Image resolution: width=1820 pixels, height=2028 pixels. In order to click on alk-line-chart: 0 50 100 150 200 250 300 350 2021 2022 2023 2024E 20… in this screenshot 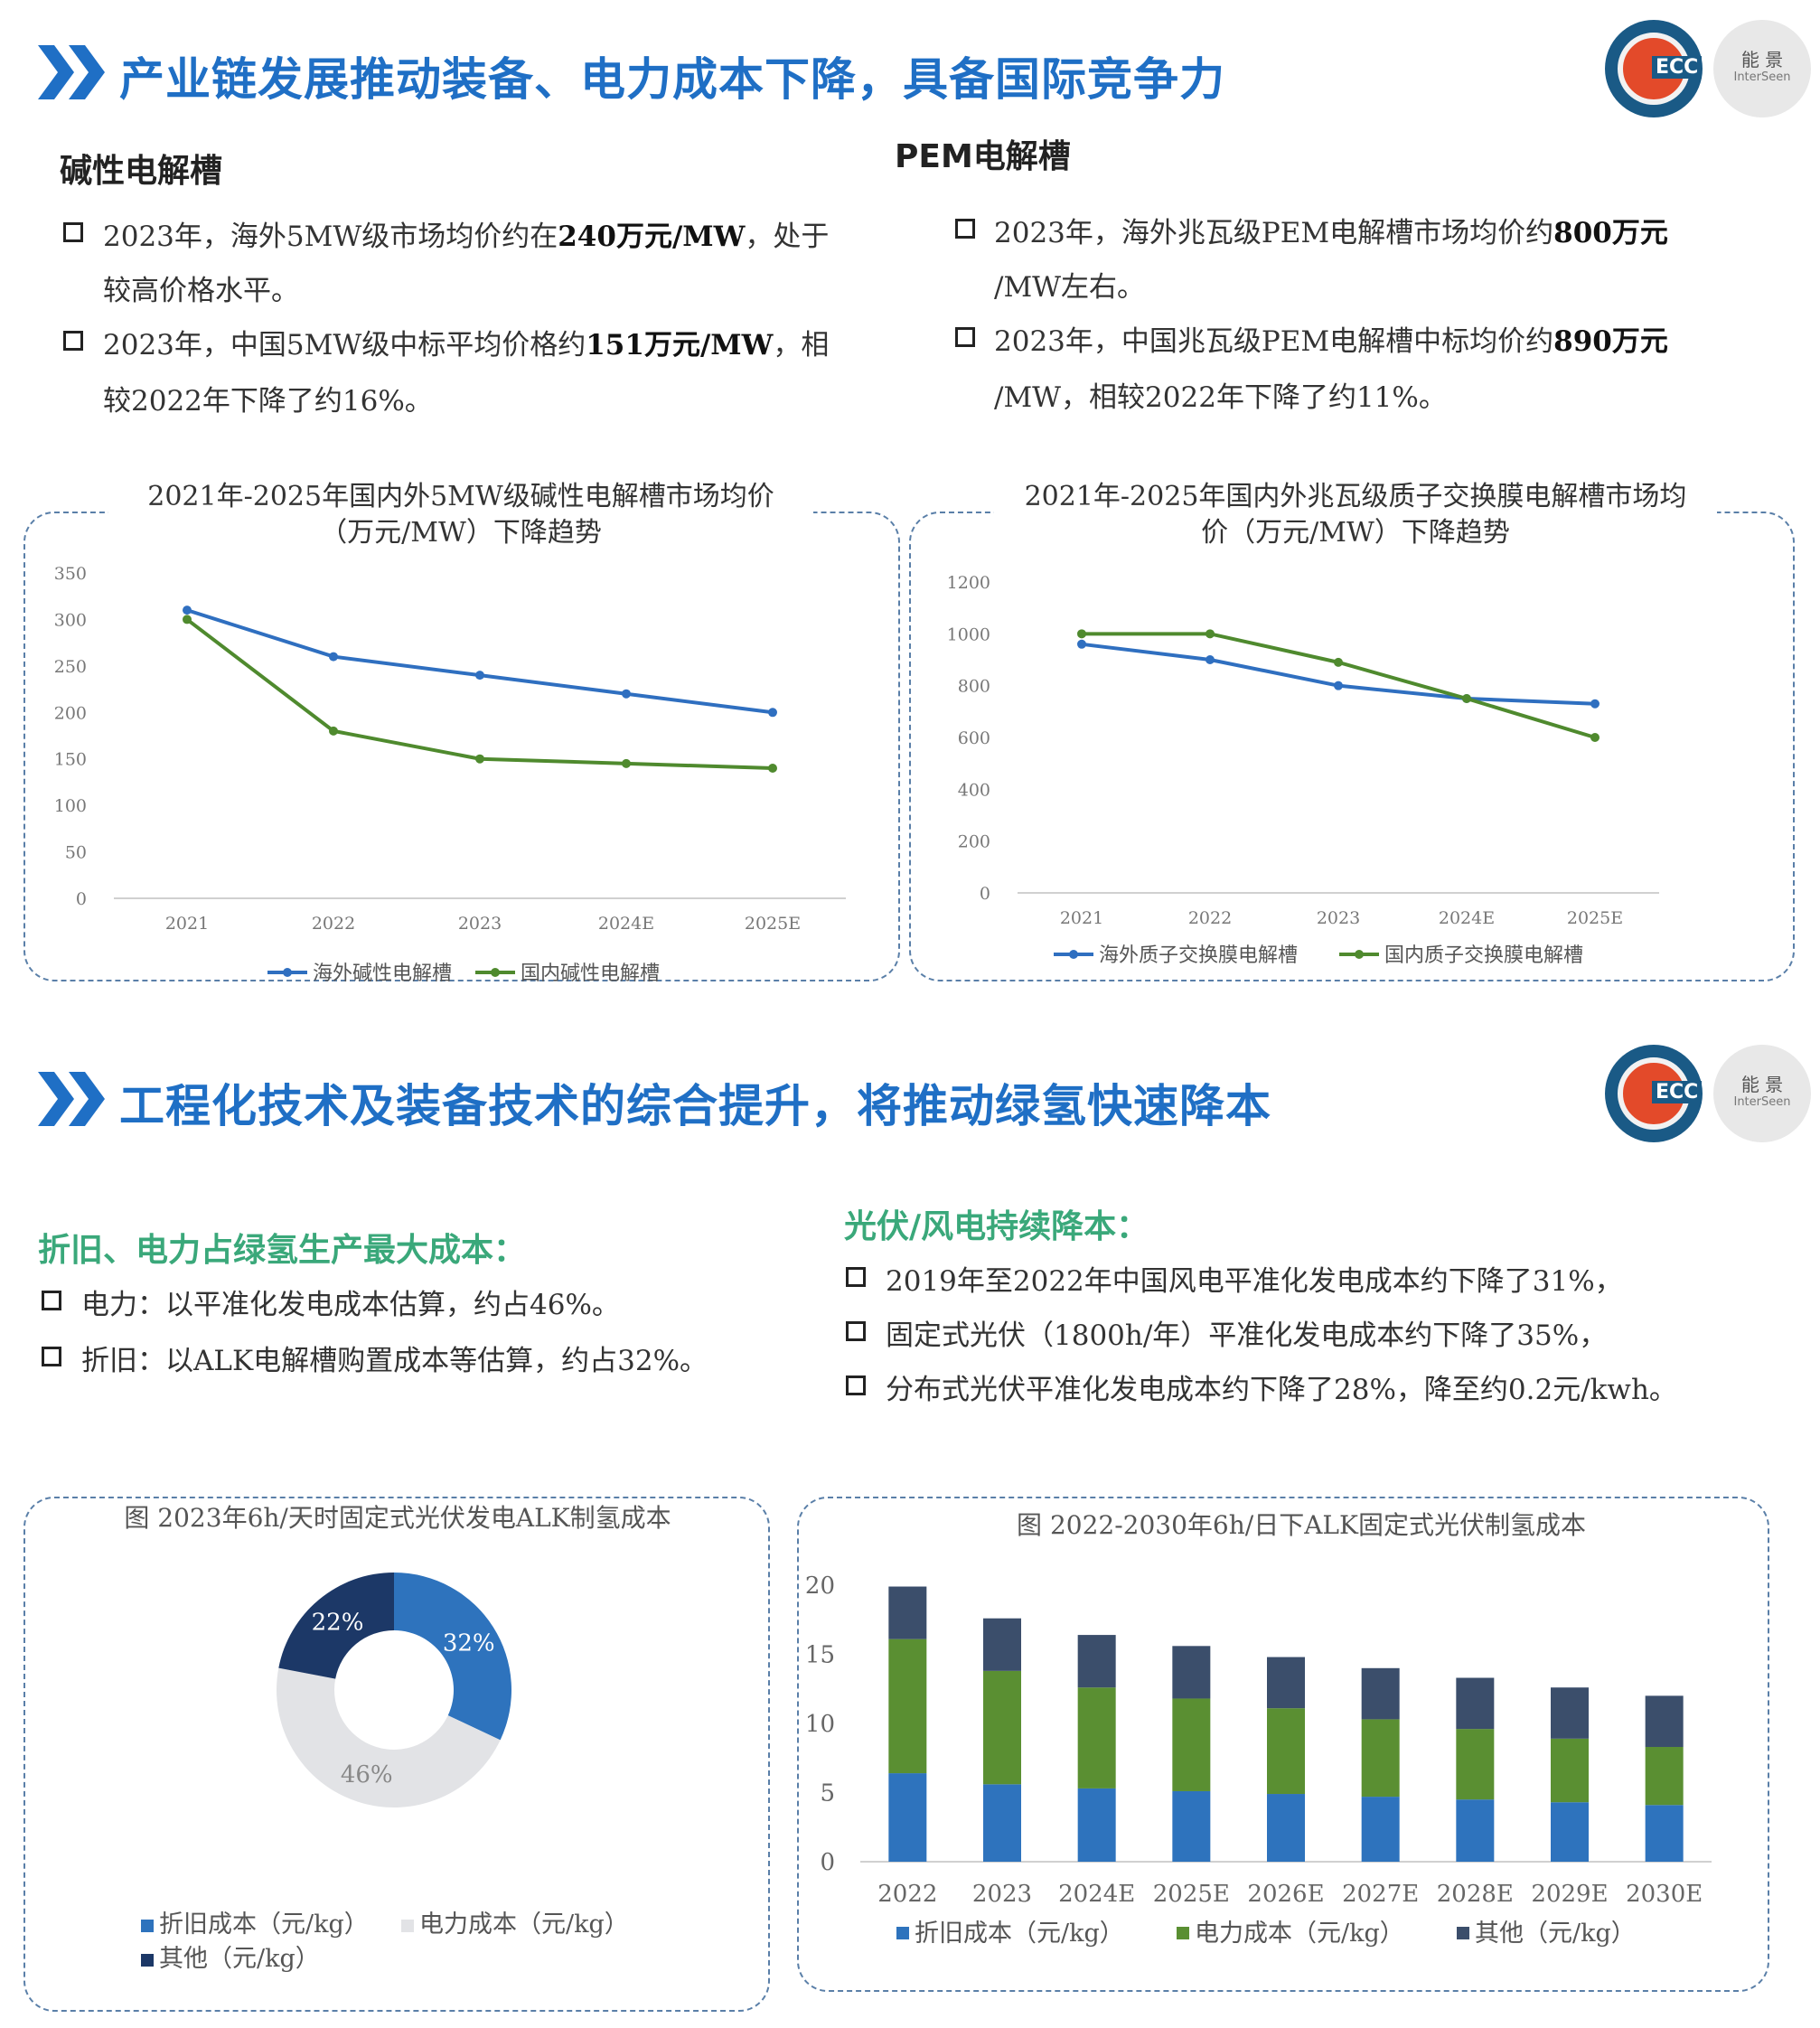, I will do `click(450, 772)`.